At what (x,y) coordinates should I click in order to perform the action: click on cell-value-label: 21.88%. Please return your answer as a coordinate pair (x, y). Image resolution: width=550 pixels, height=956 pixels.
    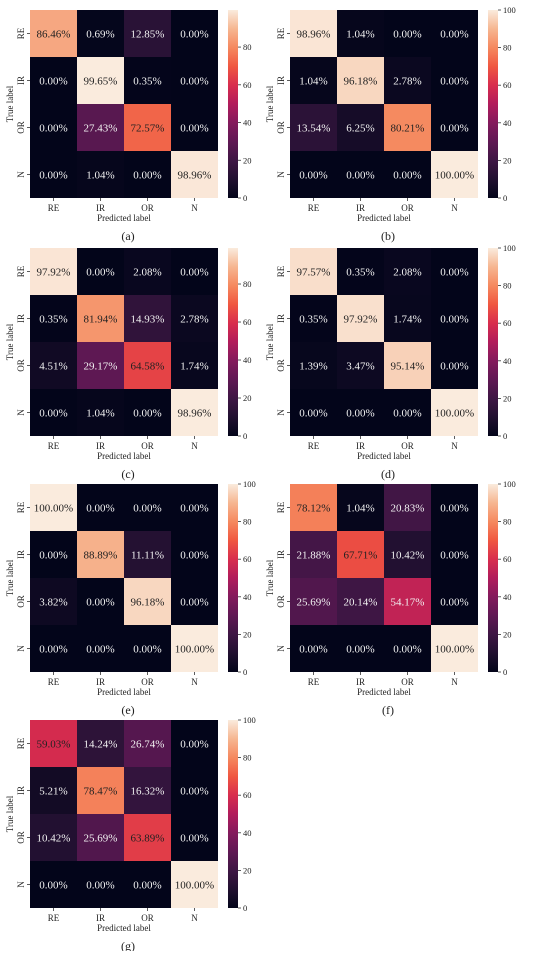
    Looking at the image, I should click on (314, 556).